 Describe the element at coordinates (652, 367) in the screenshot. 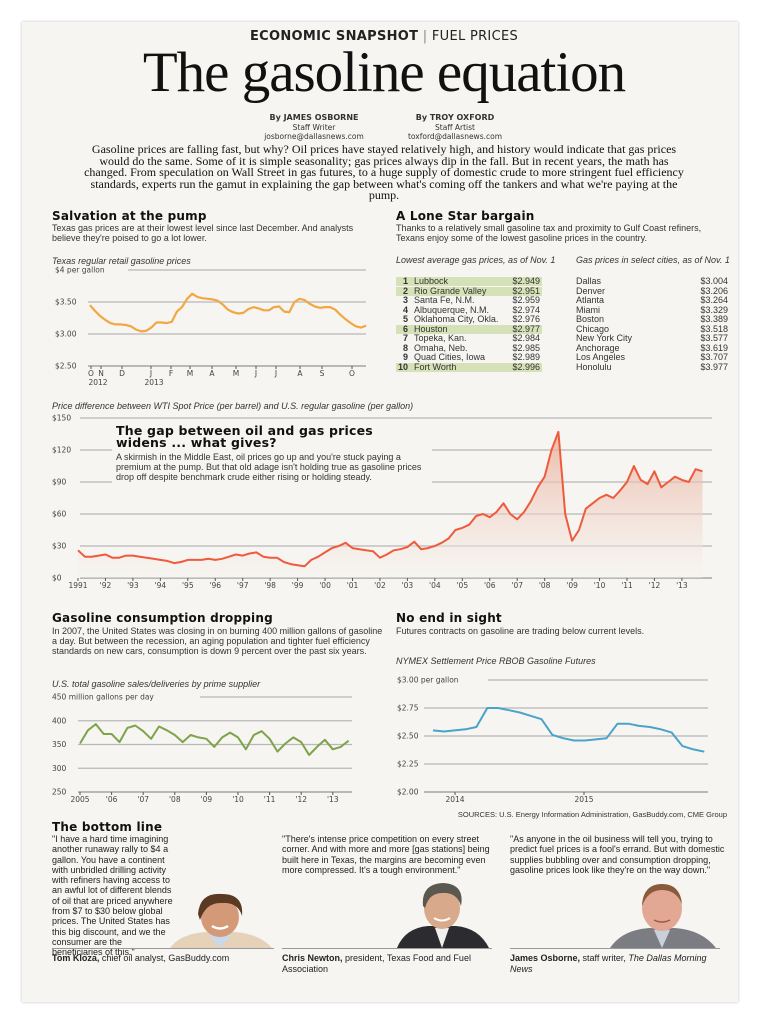

I see `city-price-row: Honolulu $3.977` at that location.